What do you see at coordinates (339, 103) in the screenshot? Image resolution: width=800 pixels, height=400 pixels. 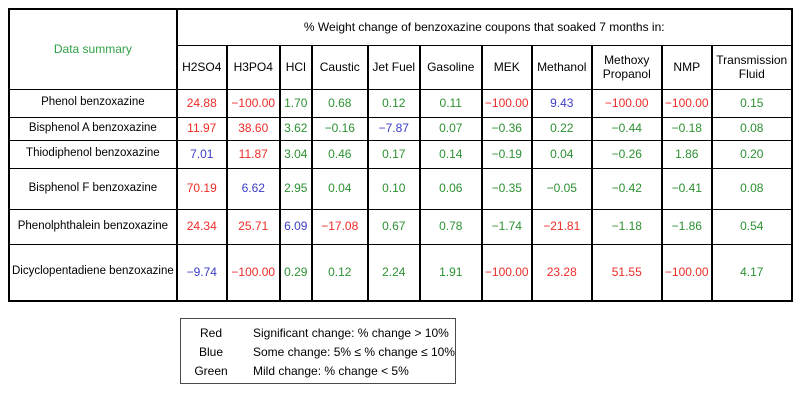 I see `value-cell: 0.68` at bounding box center [339, 103].